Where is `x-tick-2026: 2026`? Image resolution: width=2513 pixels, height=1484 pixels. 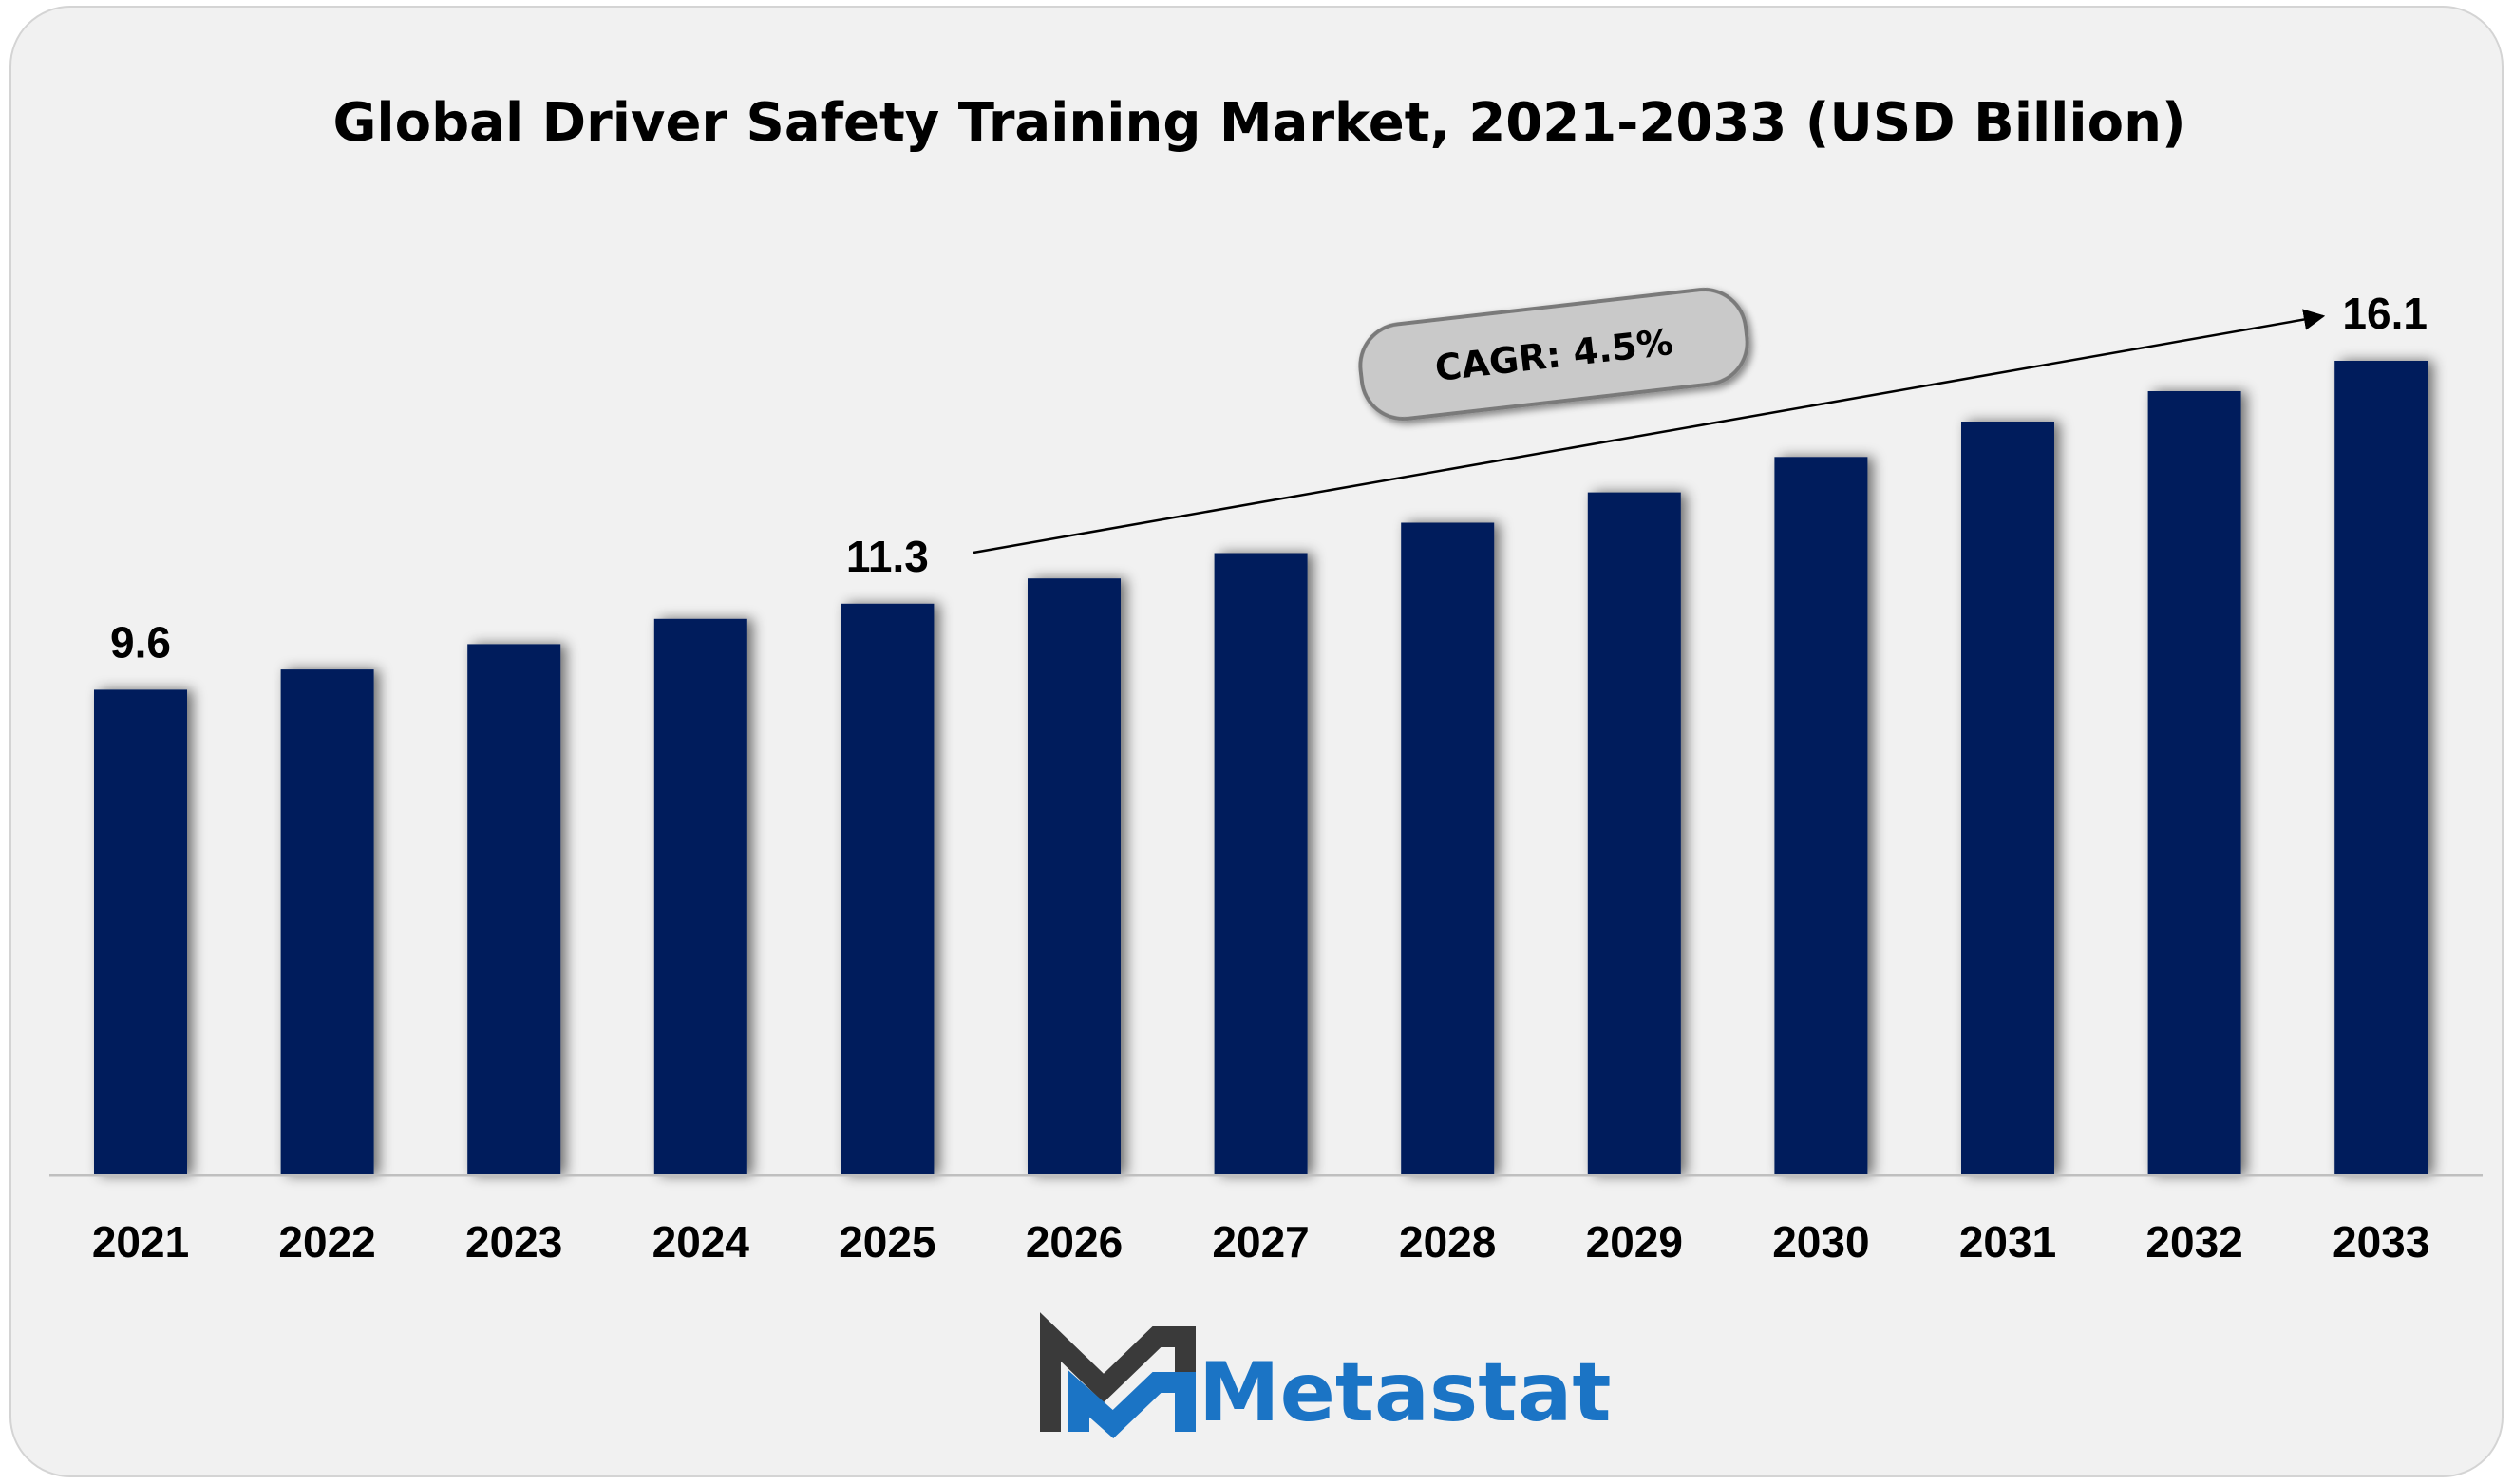 x-tick-2026: 2026 is located at coordinates (1075, 1242).